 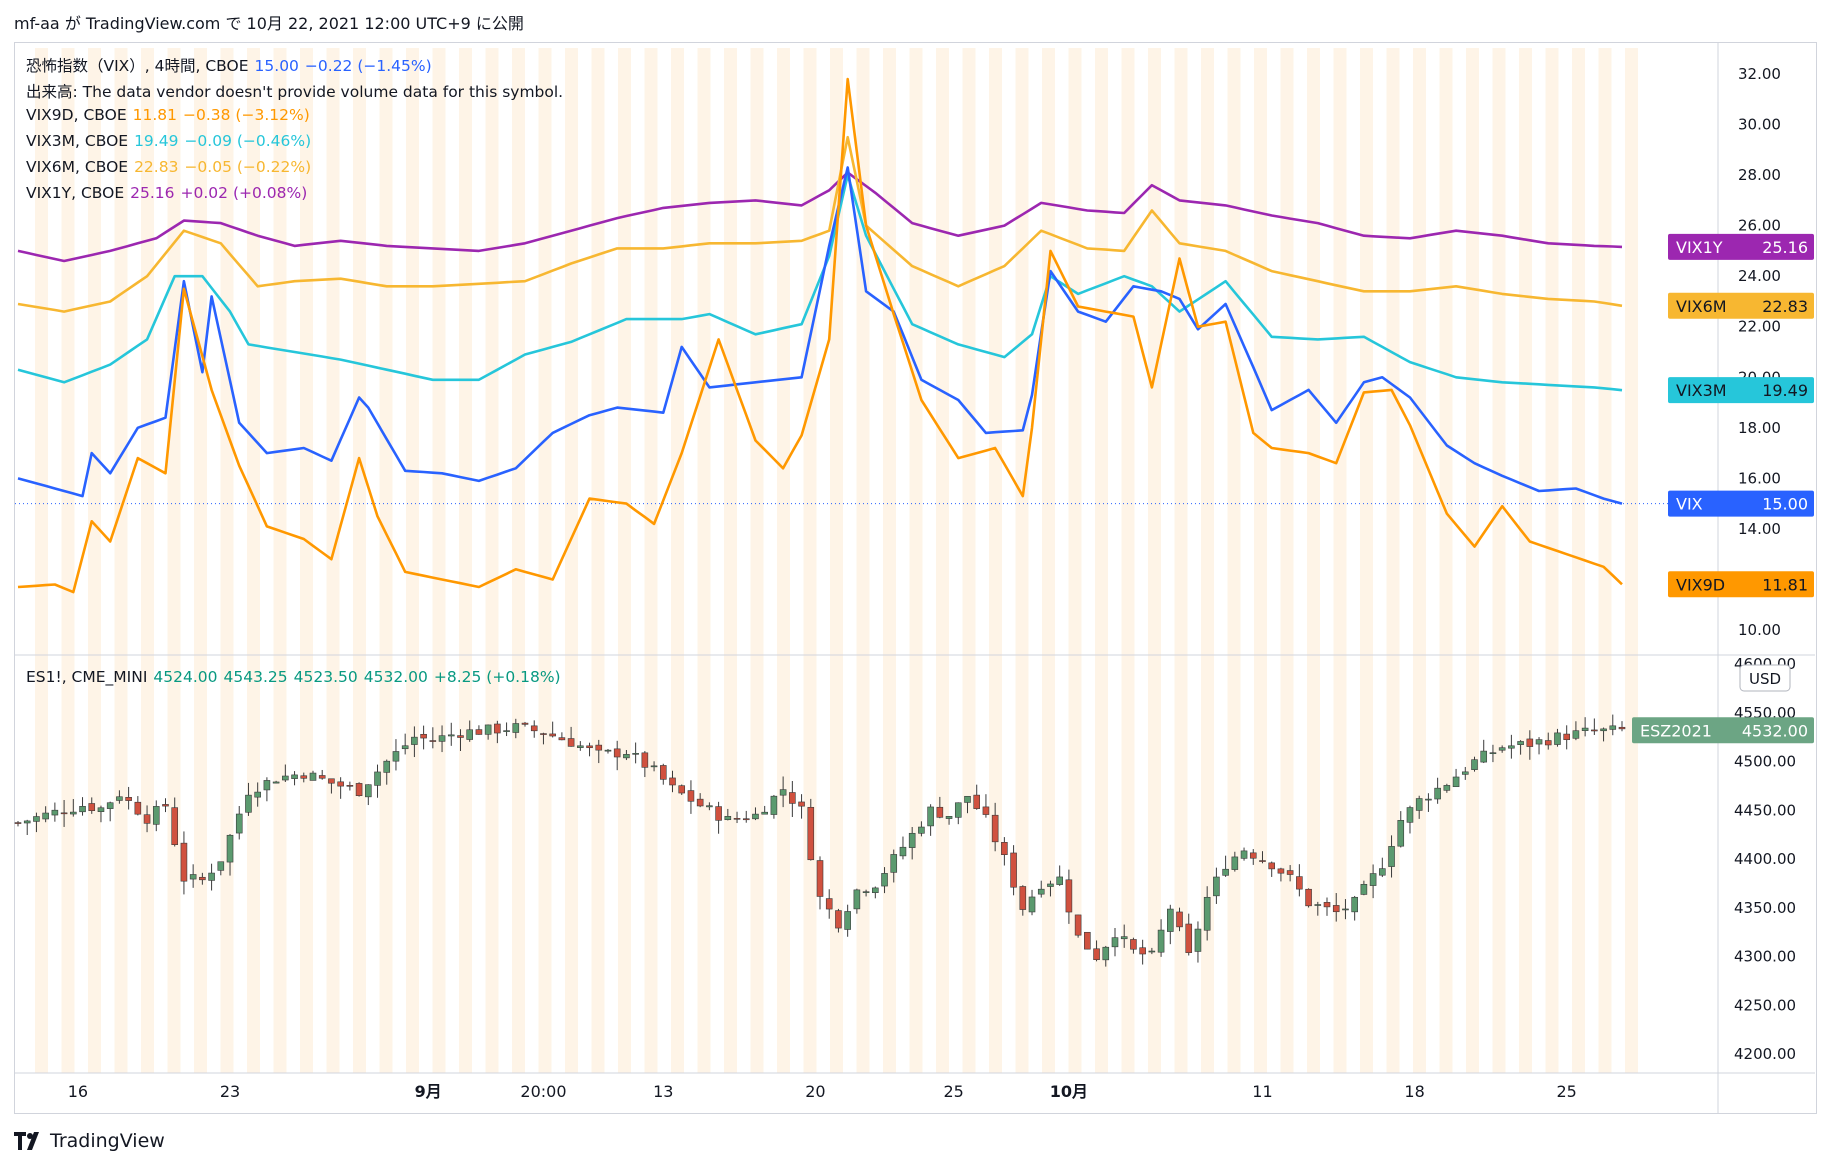 I want to click on legend-main-change: −0.22 (−1.45%), so click(x=368, y=66).